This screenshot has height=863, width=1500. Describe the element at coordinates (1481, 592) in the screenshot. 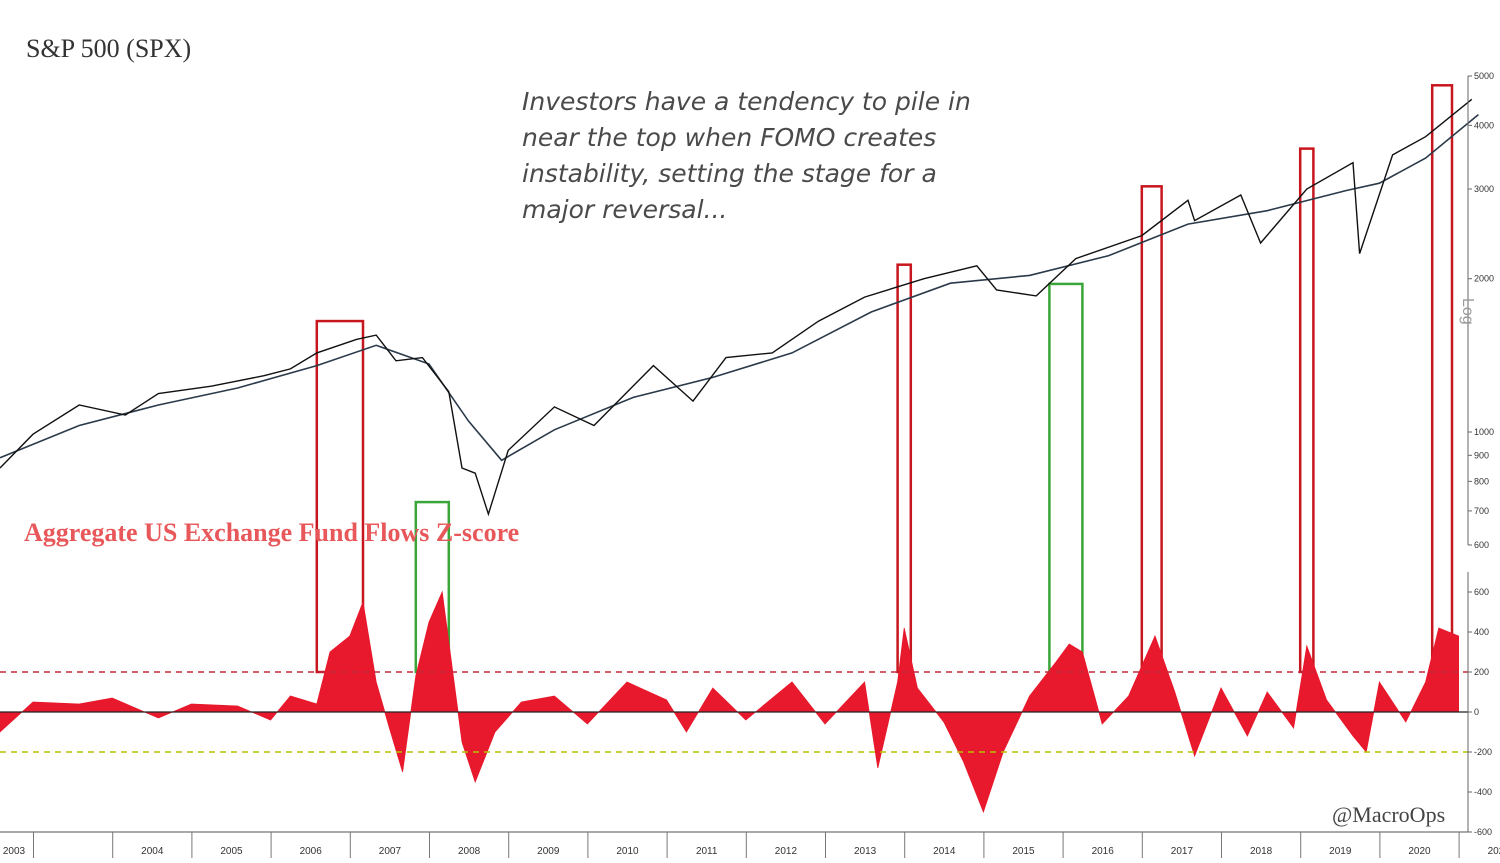

I see `flow-tick-label: 600` at that location.